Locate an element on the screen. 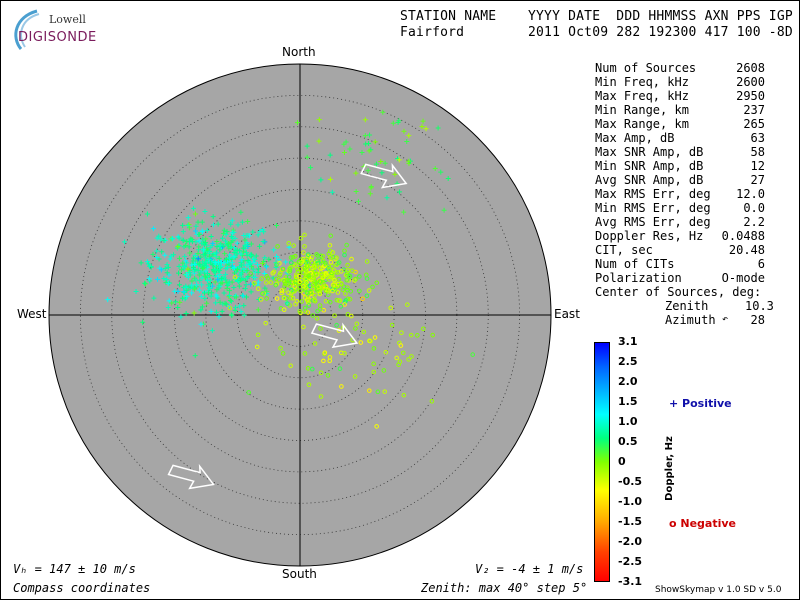  north-label: North is located at coordinates (299, 52).